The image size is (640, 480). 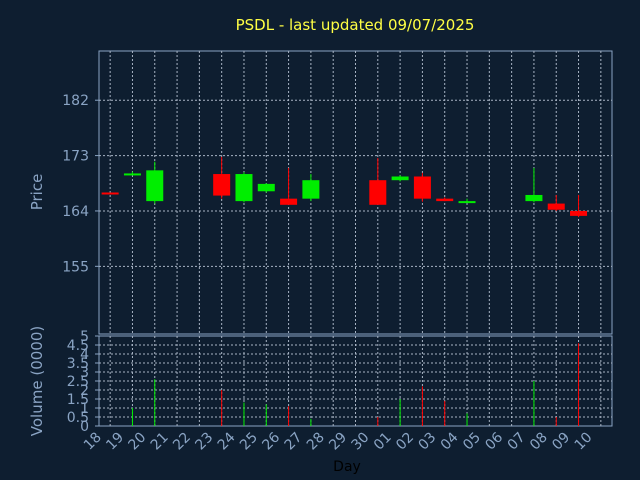 I want to click on volume-tick-label: 1.5, so click(x=78, y=400).